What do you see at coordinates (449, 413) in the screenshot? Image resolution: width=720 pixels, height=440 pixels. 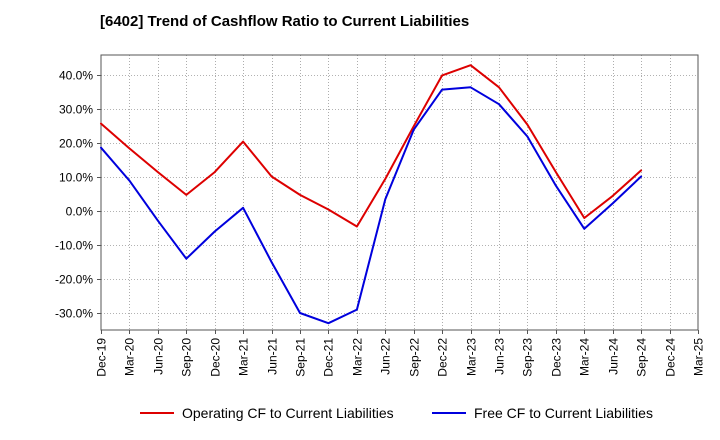 I see `legend-swatch-free-cf` at bounding box center [449, 413].